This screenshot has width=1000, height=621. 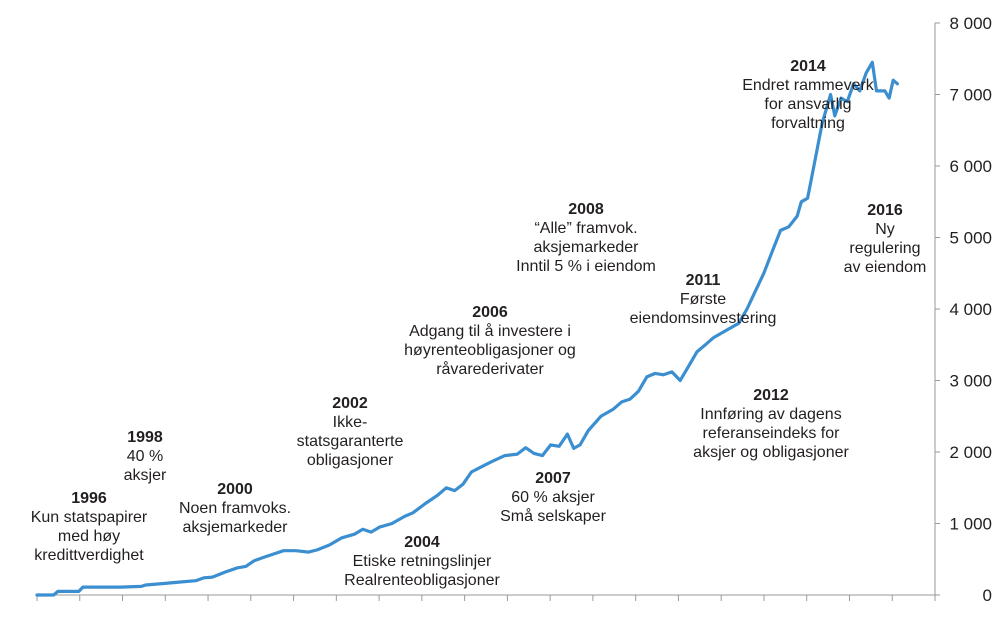 What do you see at coordinates (808, 123) in the screenshot?
I see `annotation-text: forvaltning` at bounding box center [808, 123].